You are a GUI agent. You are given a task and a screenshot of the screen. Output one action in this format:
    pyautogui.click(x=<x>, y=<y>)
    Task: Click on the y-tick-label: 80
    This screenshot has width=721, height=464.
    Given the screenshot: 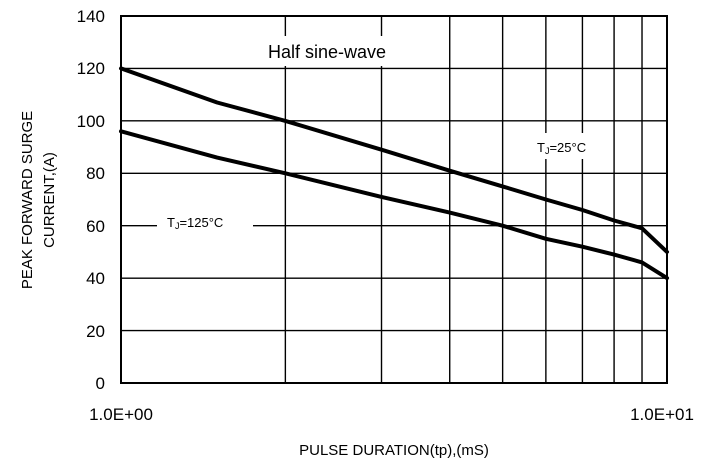 What is the action you would take?
    pyautogui.click(x=95, y=173)
    